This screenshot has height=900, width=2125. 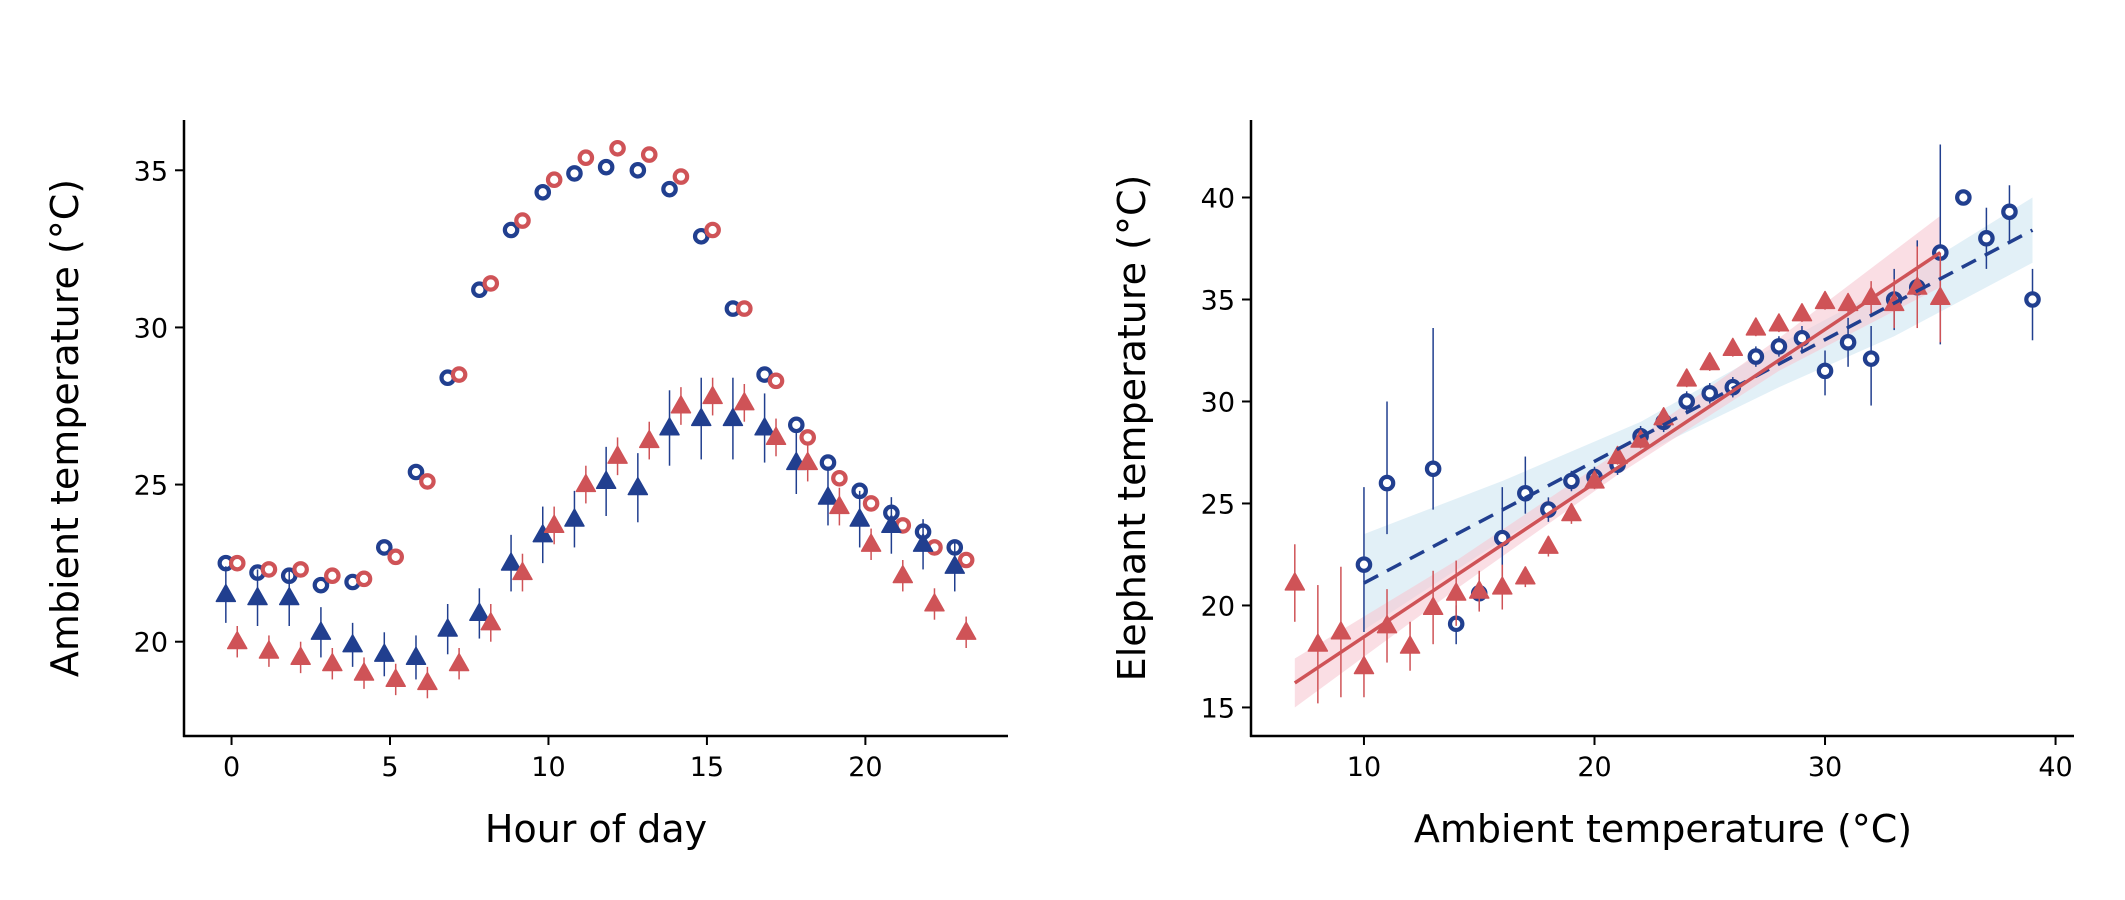 I want to click on elephant-x-tick-label: 10, so click(x=1364, y=767).